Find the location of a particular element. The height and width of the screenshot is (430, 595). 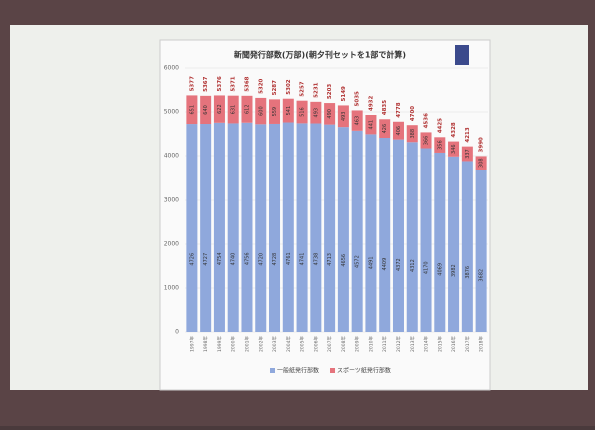

value-label: 516 is located at coordinates (303, 112).